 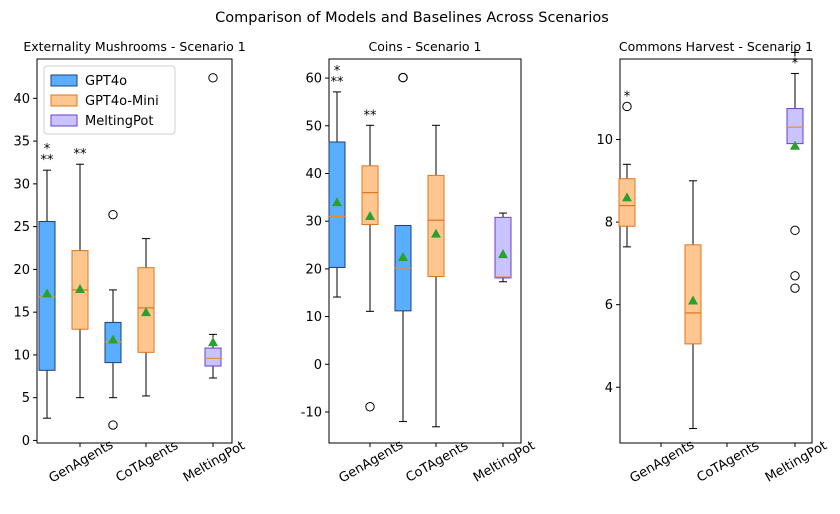 What do you see at coordinates (26, 398) in the screenshot?
I see `y-tick-label: 5` at bounding box center [26, 398].